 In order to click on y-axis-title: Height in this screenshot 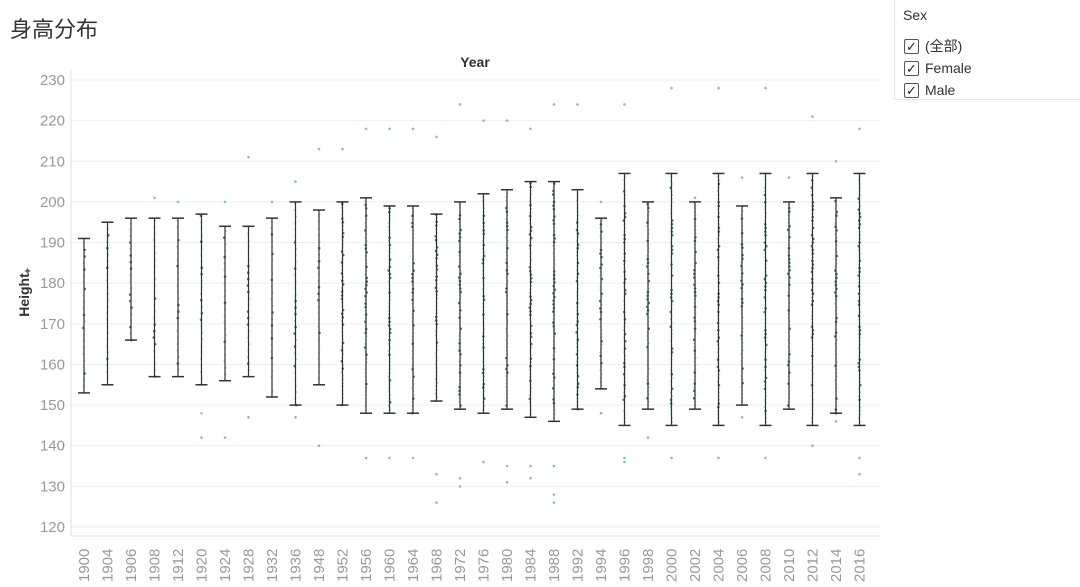, I will do `click(24, 295)`.